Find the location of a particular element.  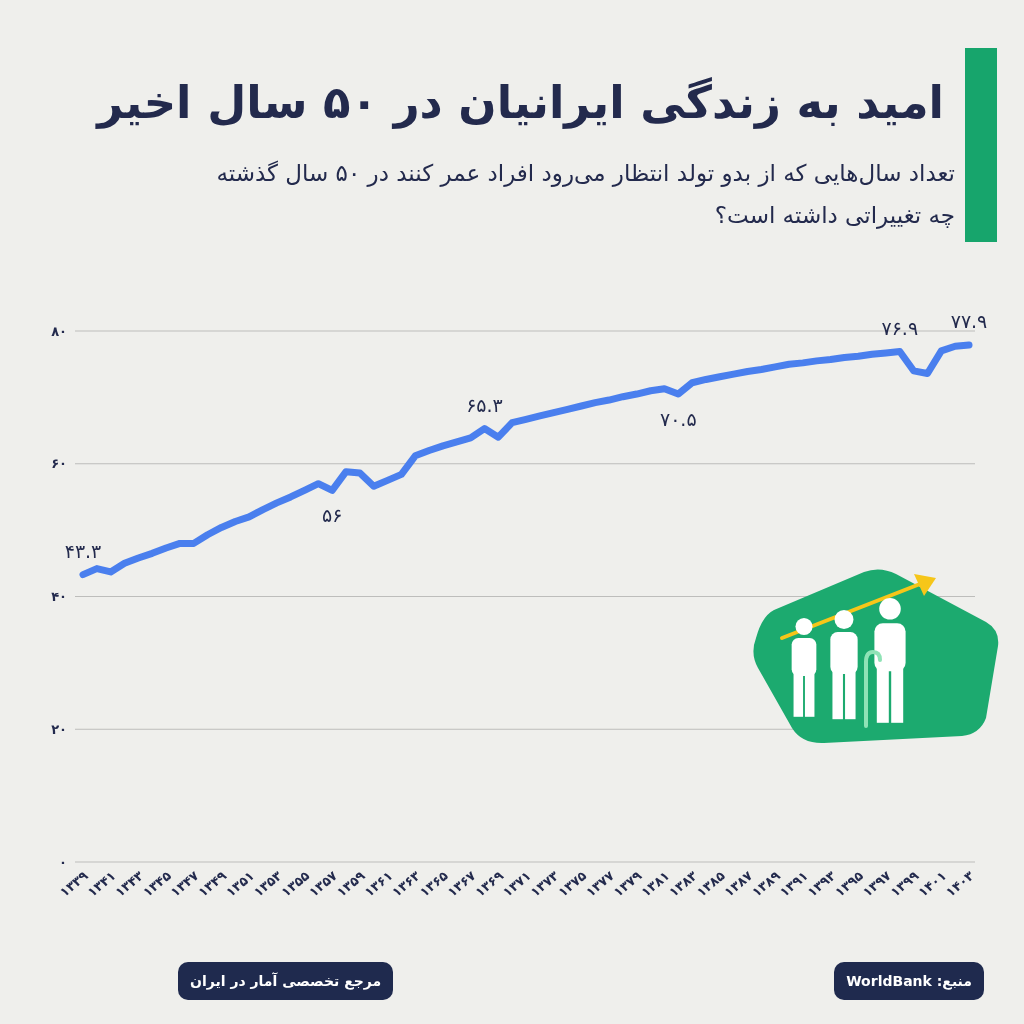

y-tick-label: ۴۰ is located at coordinates (59, 597).